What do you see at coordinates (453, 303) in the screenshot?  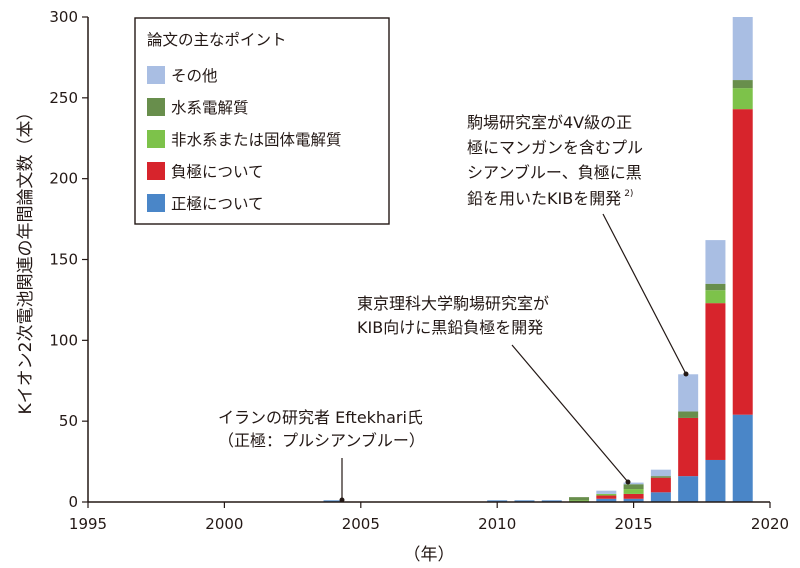 I see `annotation-tus-line-1: 東京理科大学駒場研究室が` at bounding box center [453, 303].